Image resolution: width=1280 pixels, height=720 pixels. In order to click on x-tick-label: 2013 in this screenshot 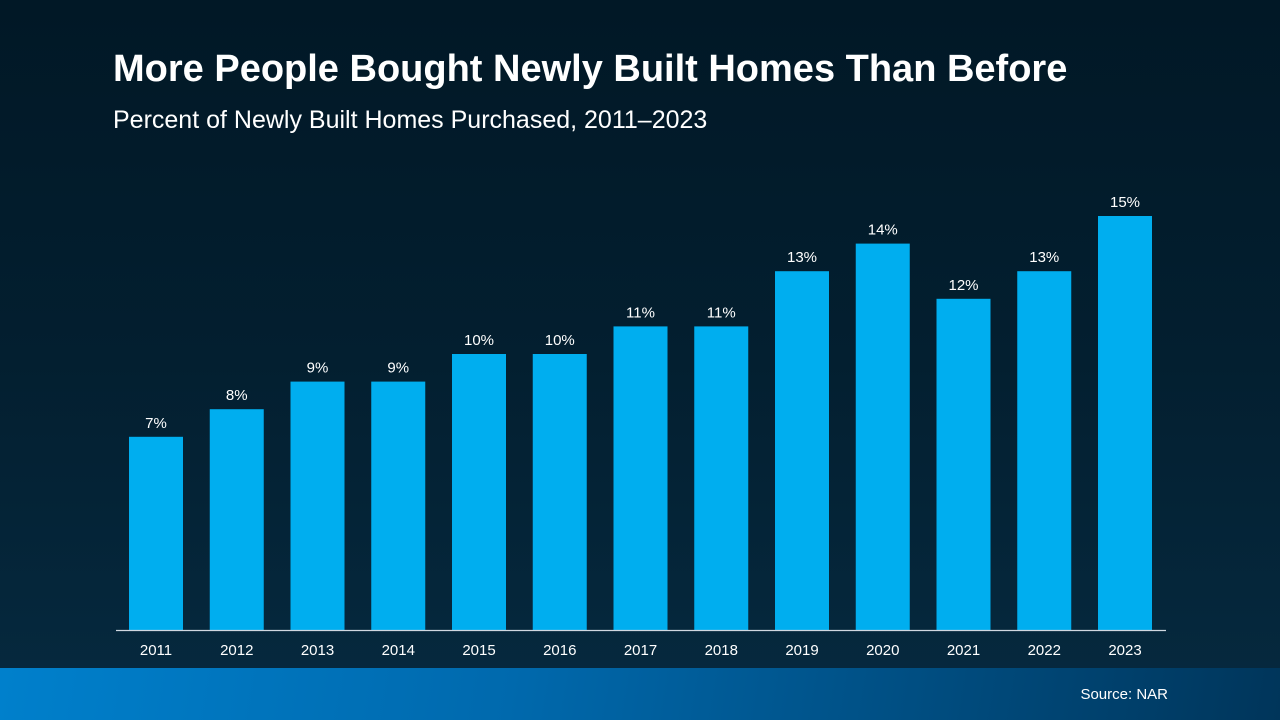, I will do `click(317, 650)`.